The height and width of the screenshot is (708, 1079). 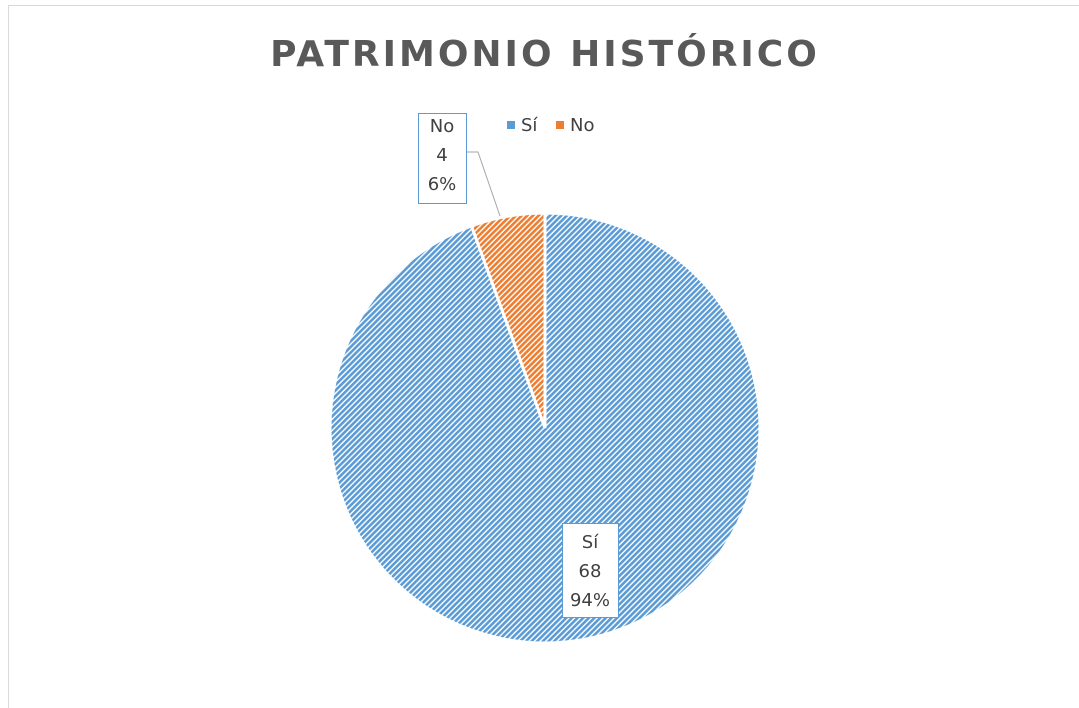 I want to click on data-label-percent: 94%, so click(x=590, y=600).